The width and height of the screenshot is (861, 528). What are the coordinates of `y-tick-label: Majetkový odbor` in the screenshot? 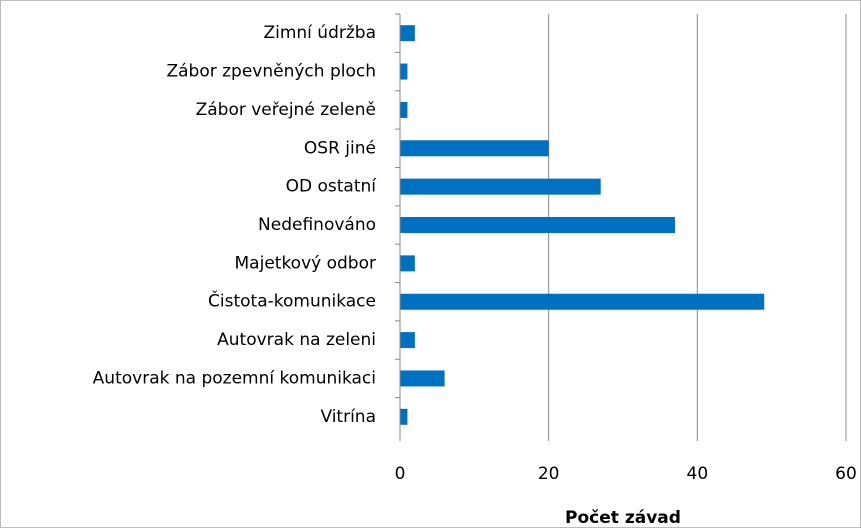 It's located at (305, 263).